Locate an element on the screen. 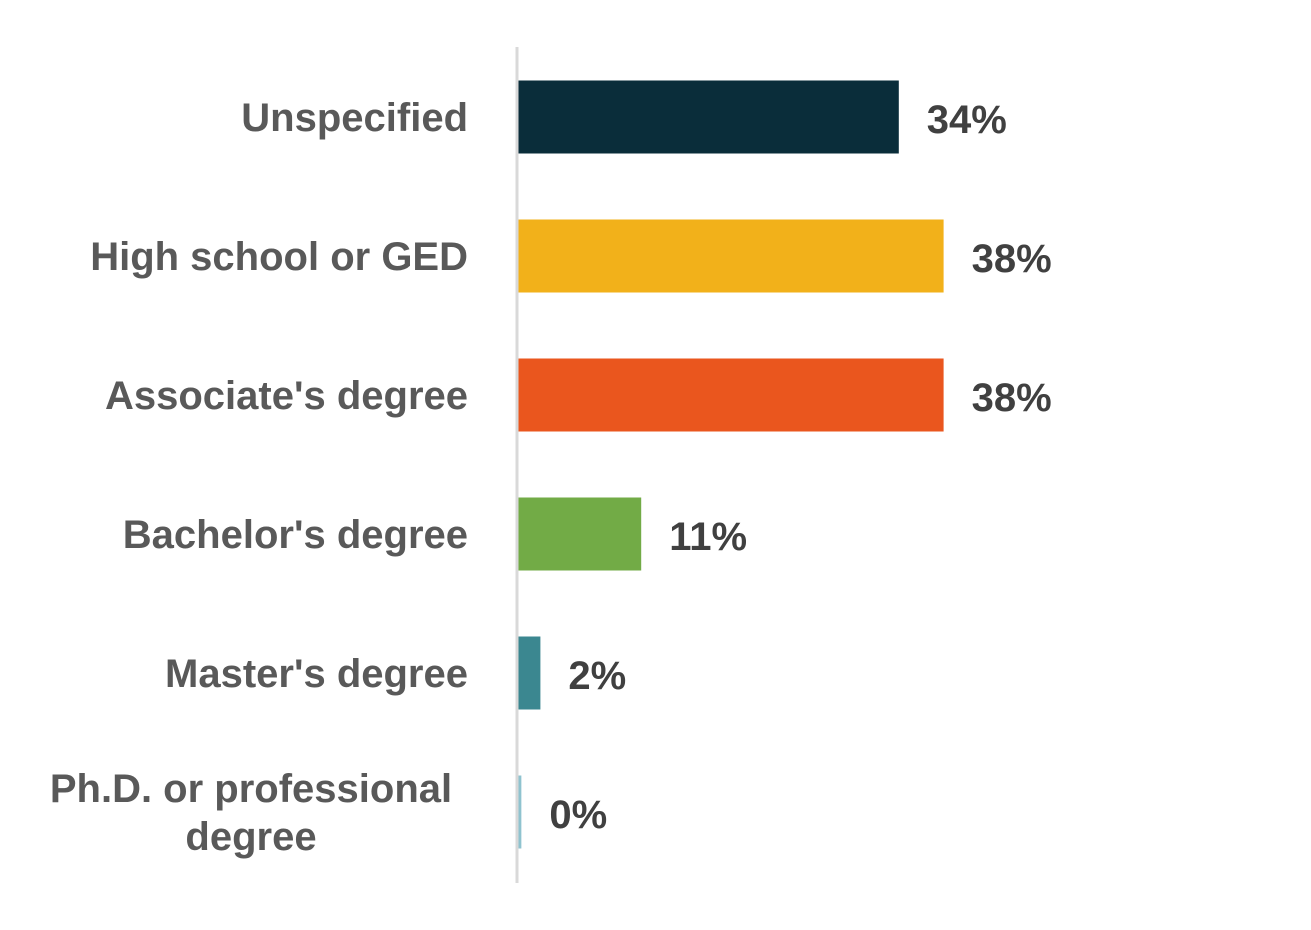 The width and height of the screenshot is (1311, 930). category-label-line: High school or GED is located at coordinates (279, 257).